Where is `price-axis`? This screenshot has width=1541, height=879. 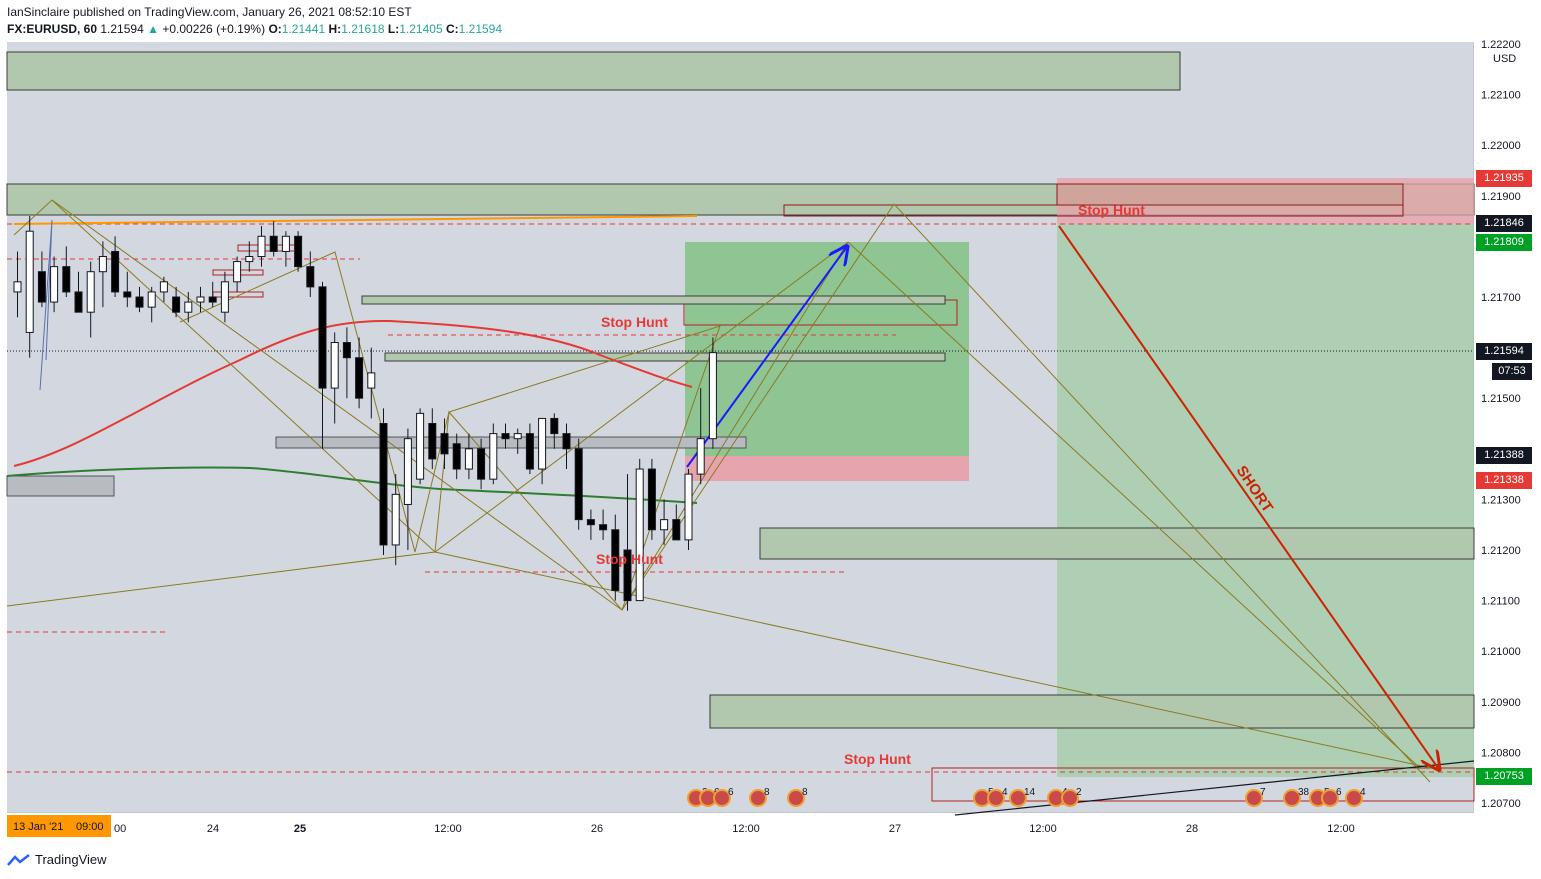
price-axis is located at coordinates (1504, 442).